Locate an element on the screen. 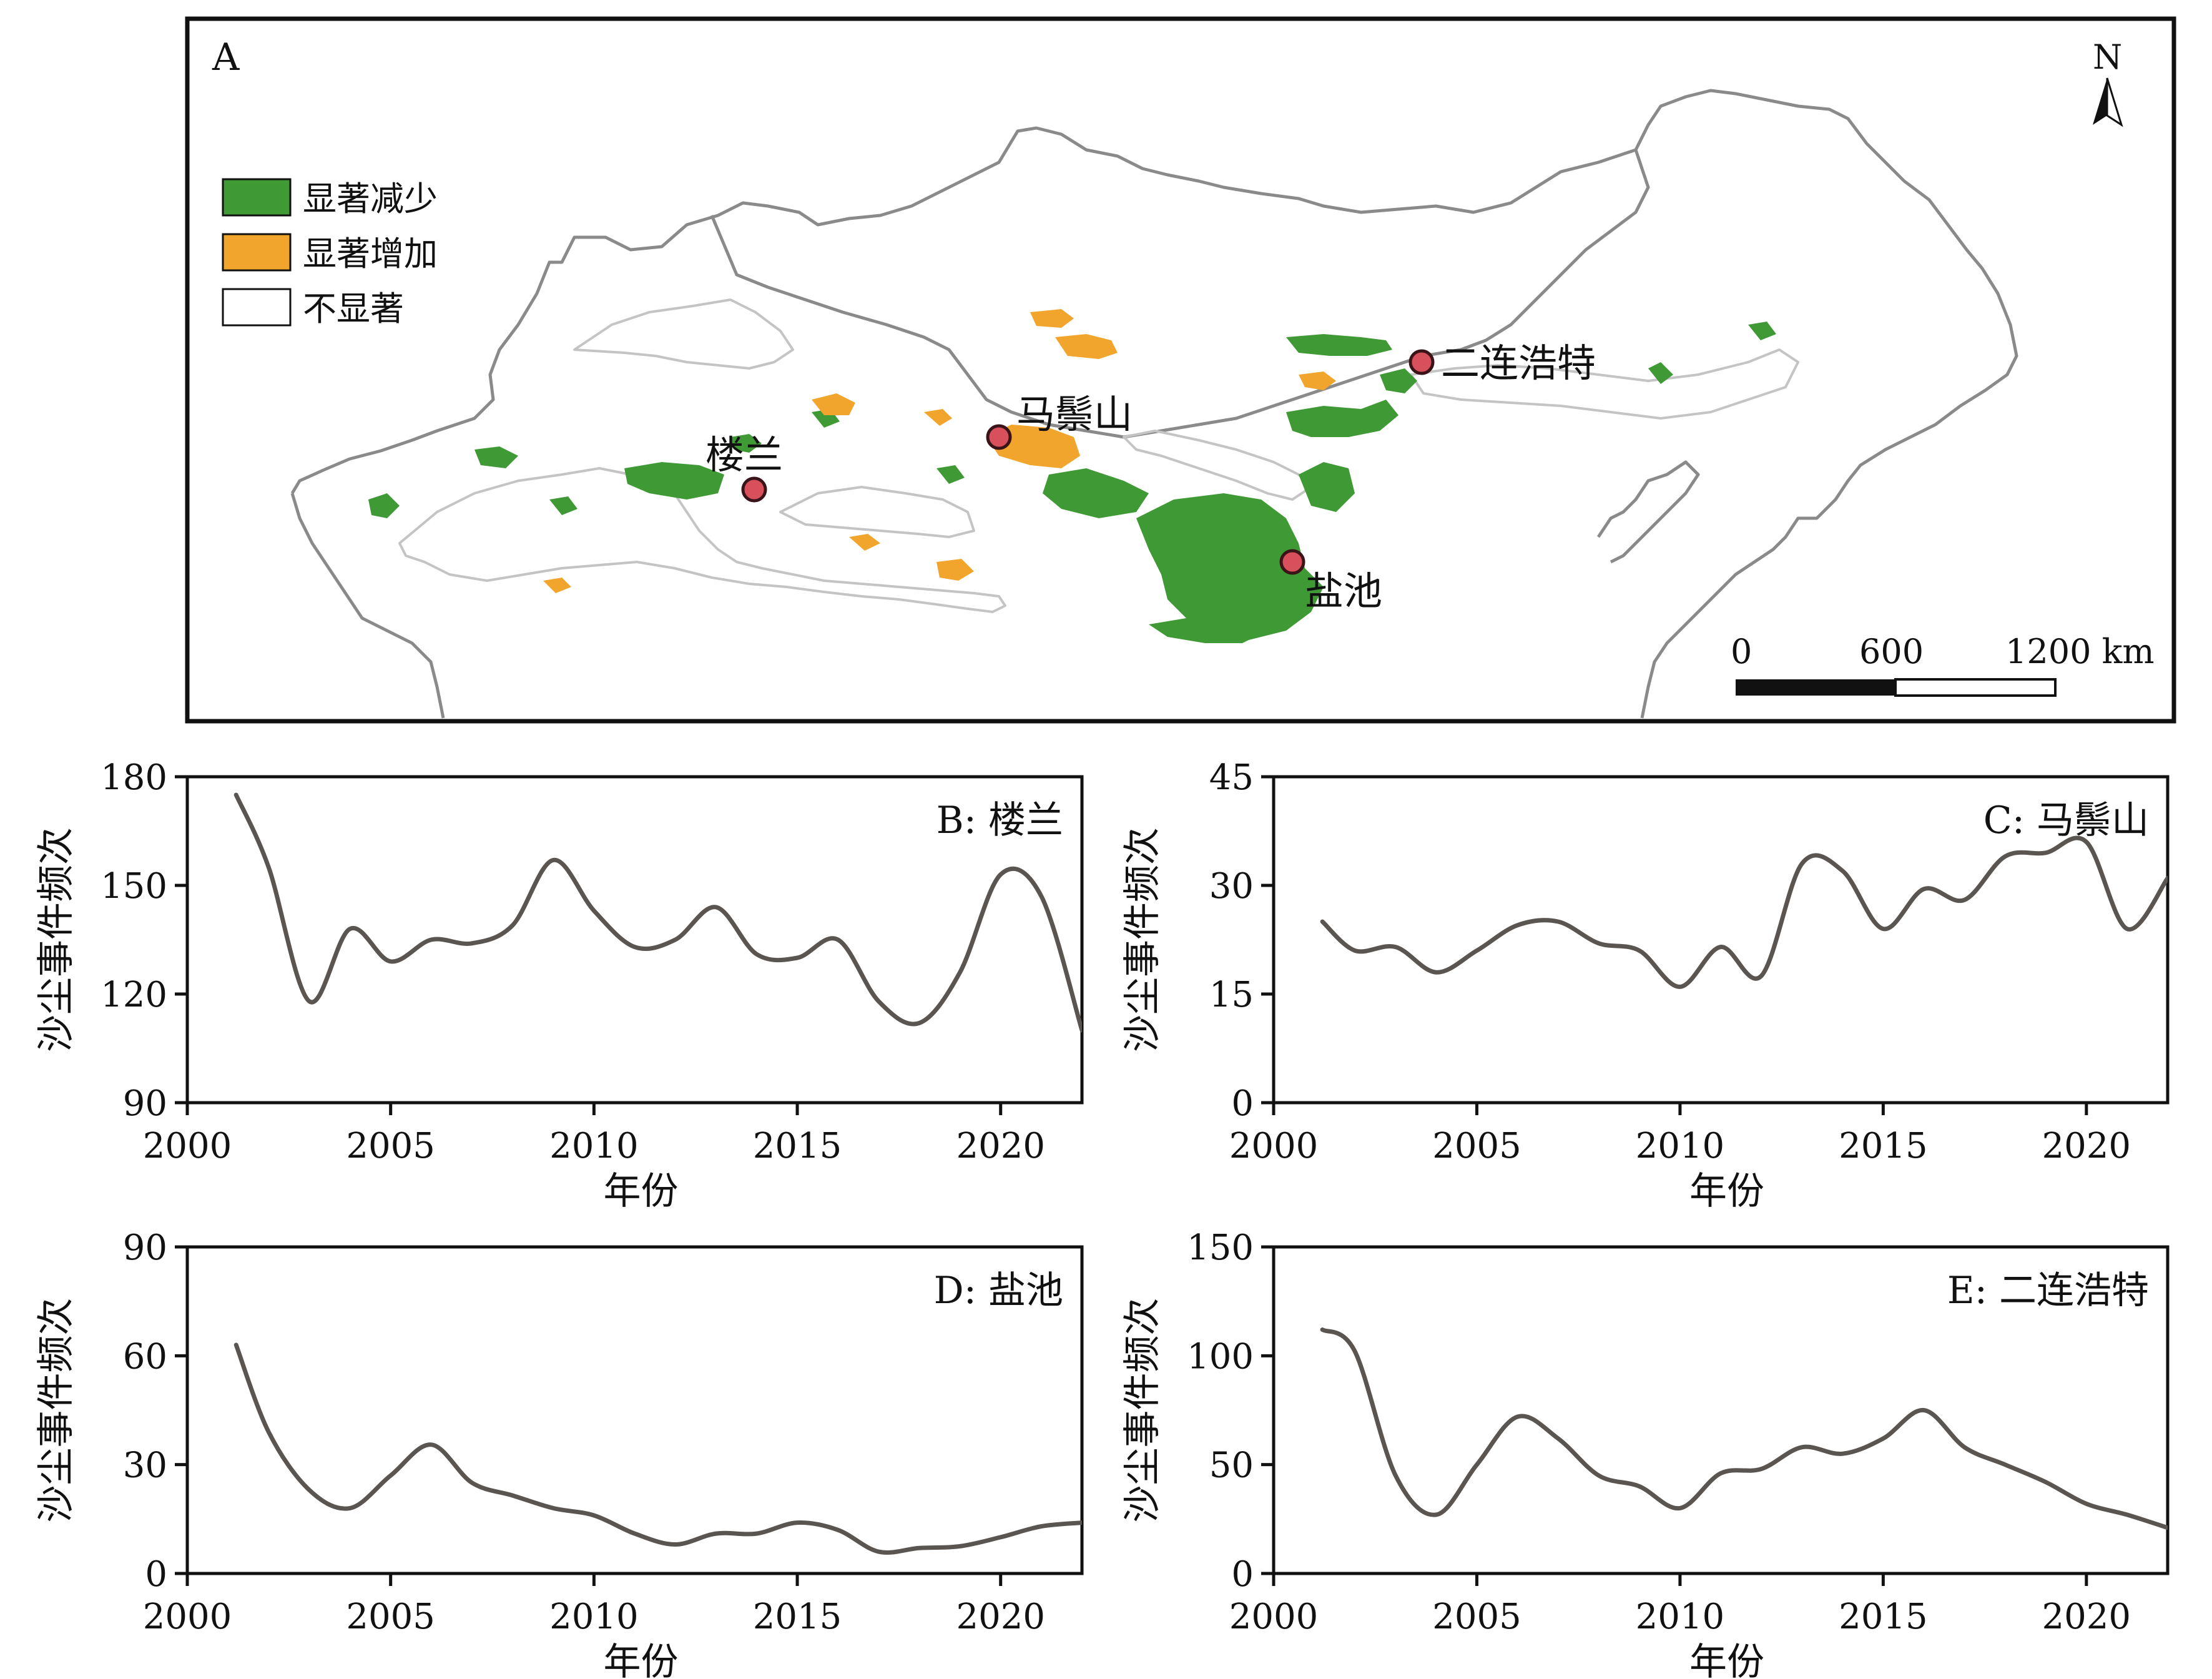  chart-b-xtick-label: 2005 is located at coordinates (390, 1146).